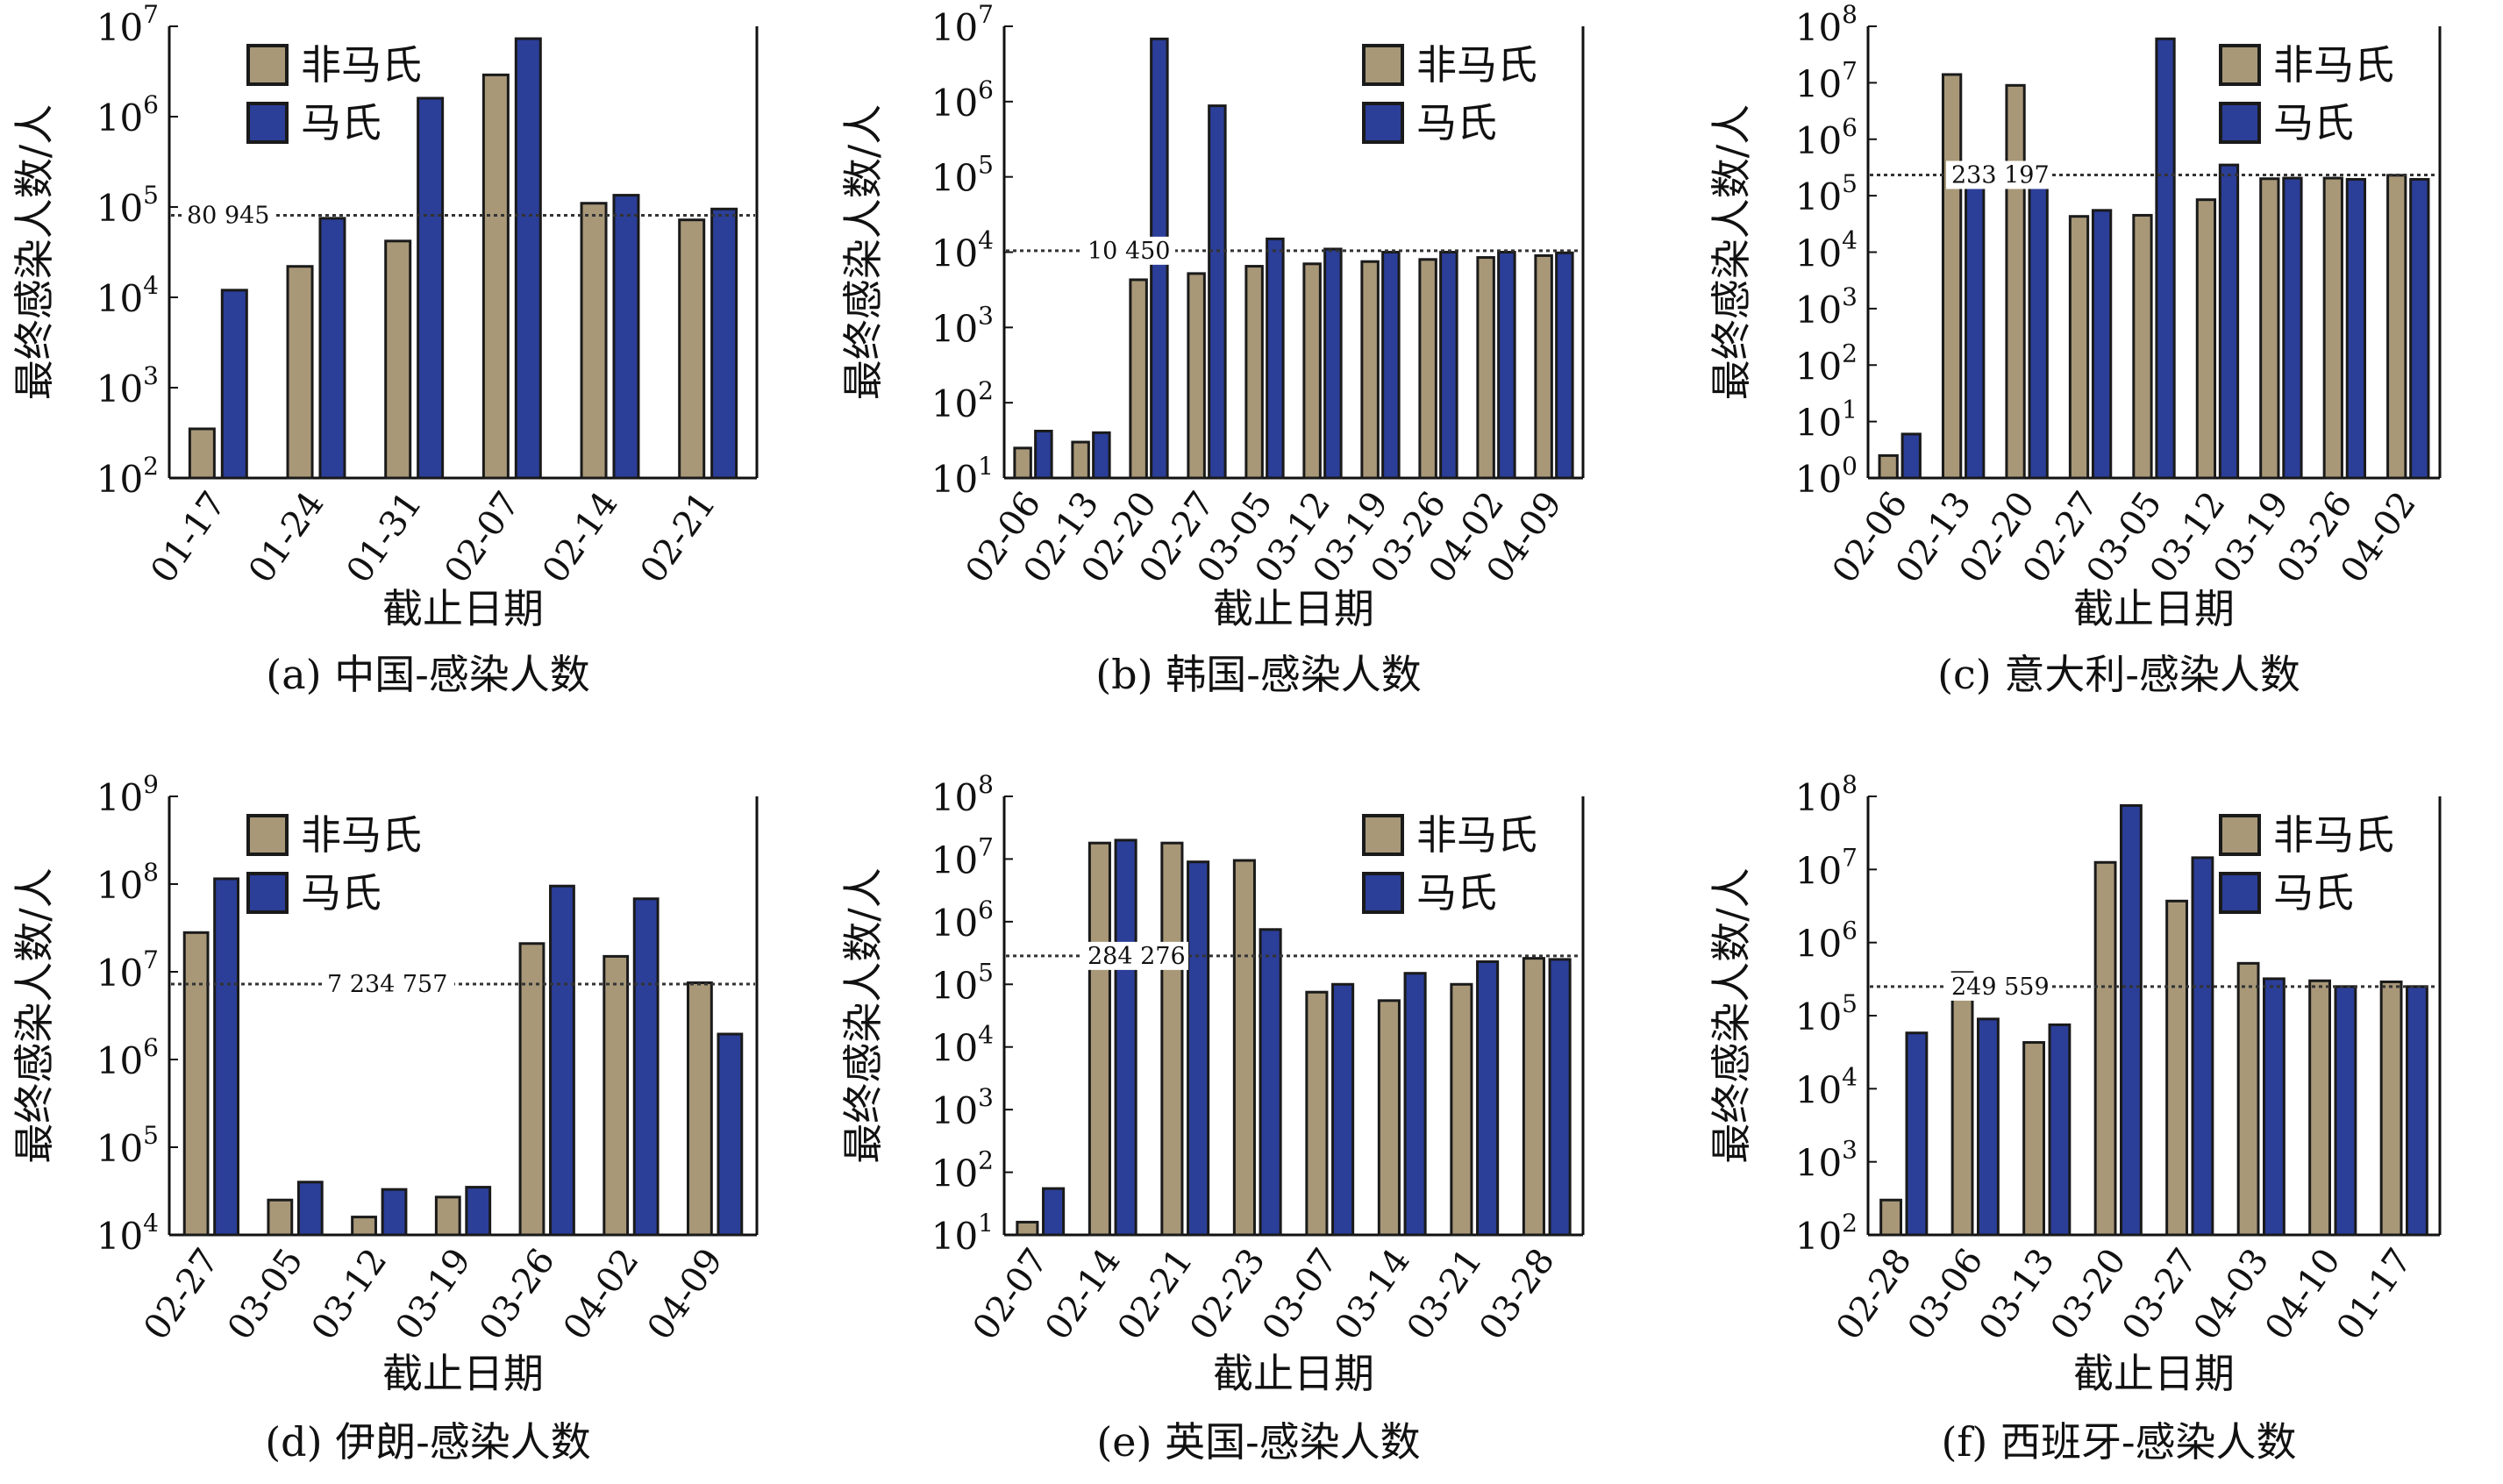 The image size is (2503, 1484). Describe the element at coordinates (1372, 1294) in the screenshot. I see `x-tick-label: 03-14` at that location.